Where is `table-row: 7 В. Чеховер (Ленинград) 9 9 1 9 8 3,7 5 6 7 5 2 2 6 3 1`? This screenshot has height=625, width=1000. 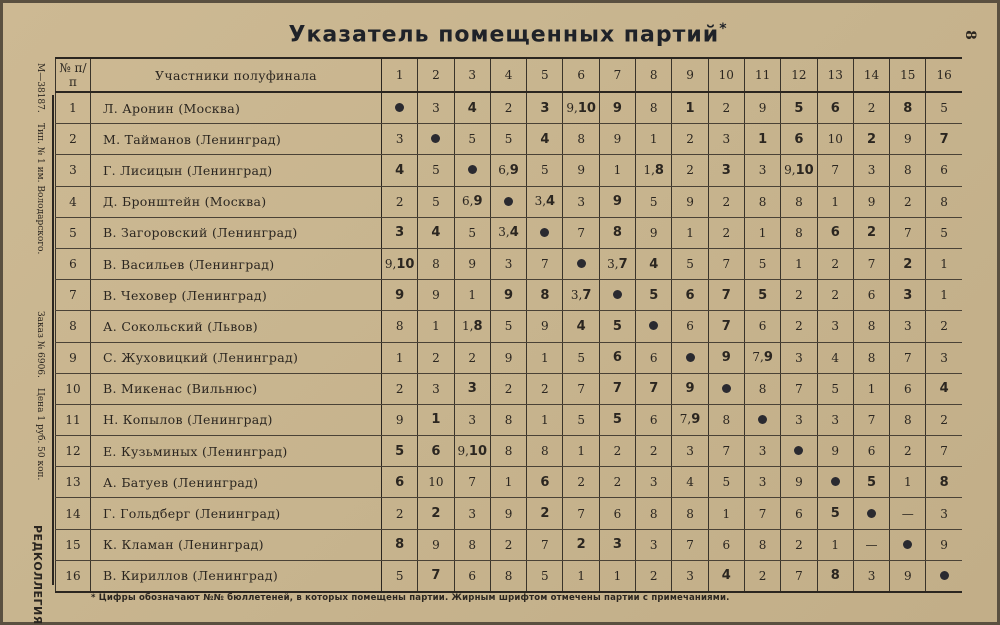 table-row: 7 В. Чеховер (Ленинград) 9 9 1 9 8 3,7 5 6 7 5 2 2 6 3 1 is located at coordinates (508, 295).